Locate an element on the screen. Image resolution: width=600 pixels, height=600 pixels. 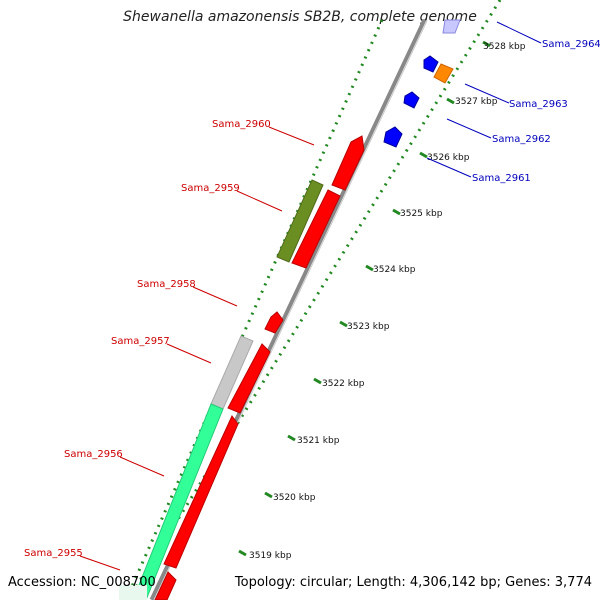
gene-label-sama-2963: Sama_2963 is located at coordinates (538, 104).